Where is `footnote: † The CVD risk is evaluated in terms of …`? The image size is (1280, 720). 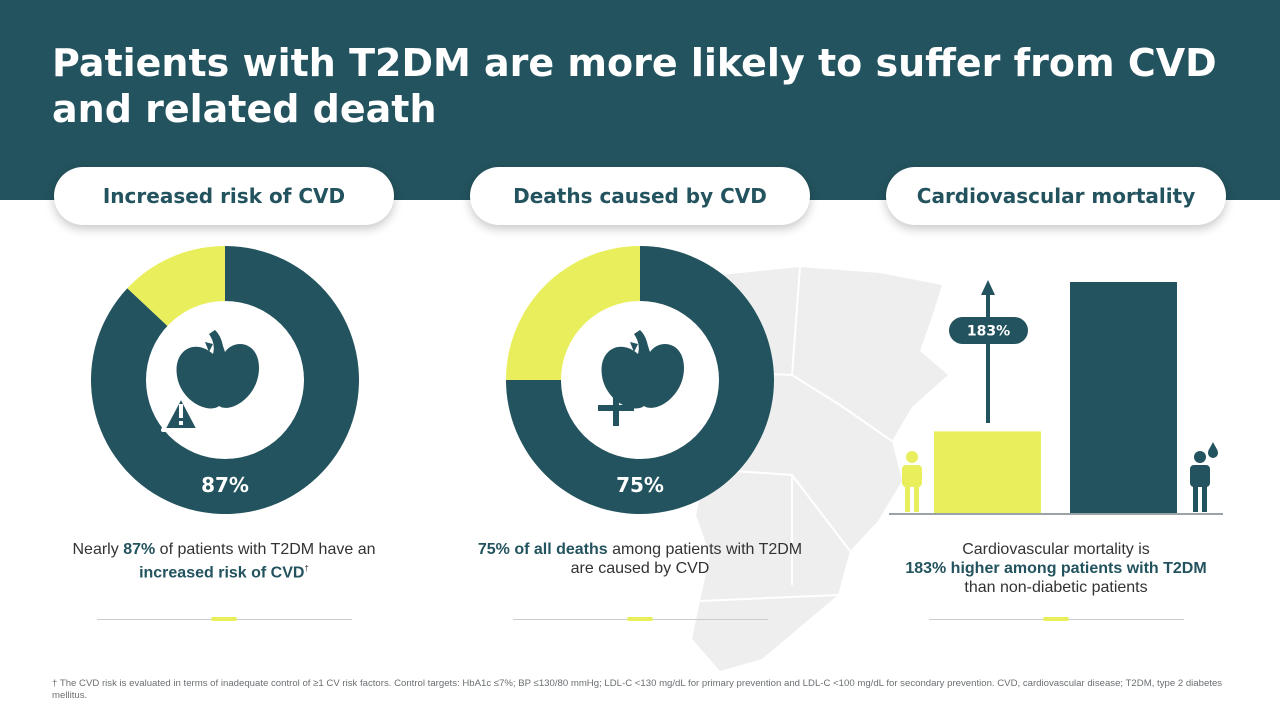 footnote: † The CVD risk is evaluated in terms of … is located at coordinates (637, 689).